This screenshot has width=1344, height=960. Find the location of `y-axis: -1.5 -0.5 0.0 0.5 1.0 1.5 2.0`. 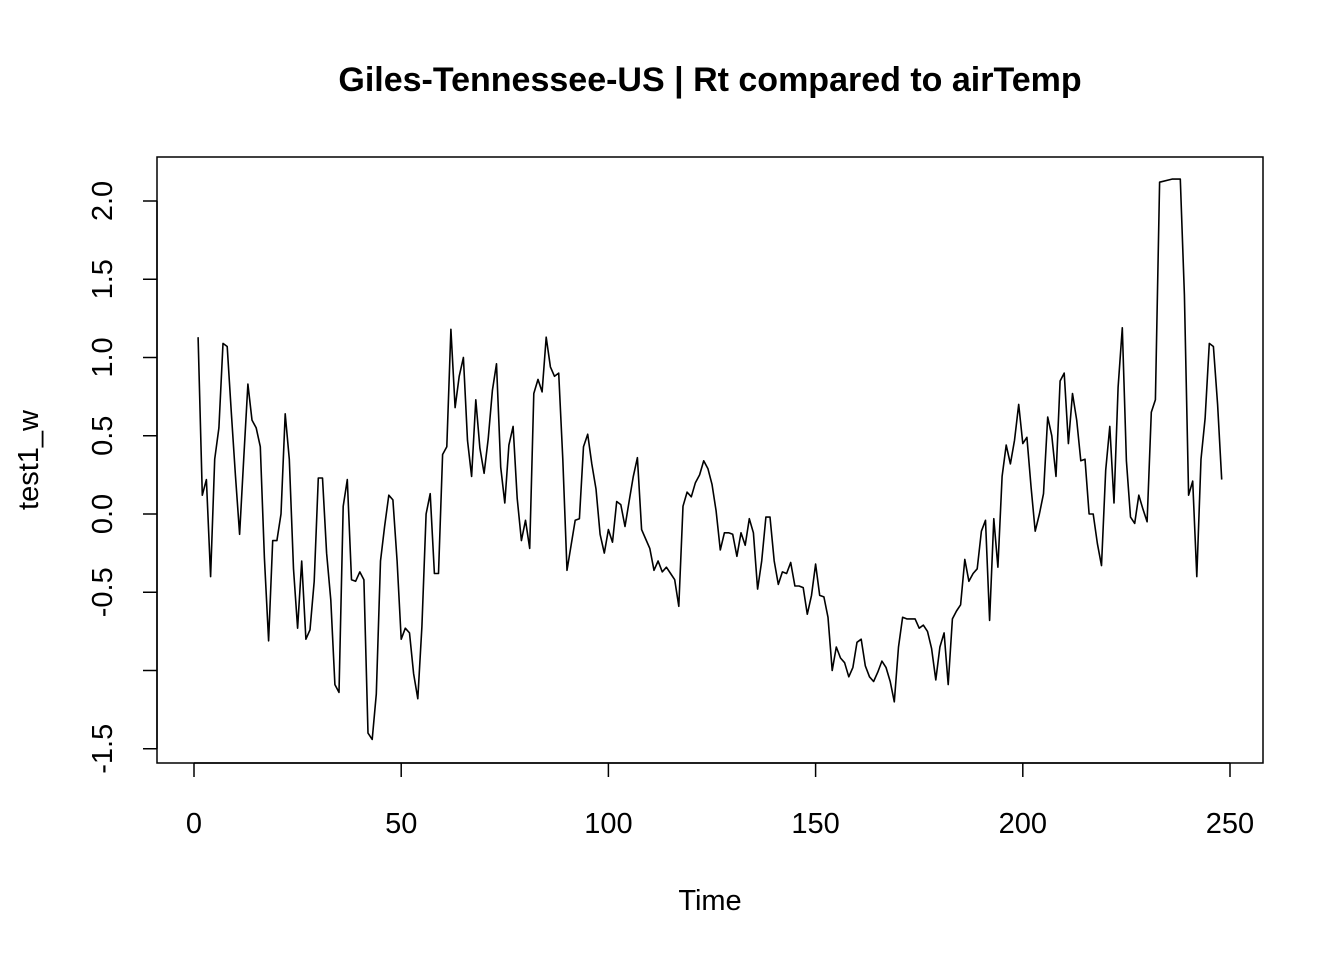

y-axis: -1.5 -0.5 0.0 0.5 1.0 1.5 2.0 is located at coordinates (122, 477).